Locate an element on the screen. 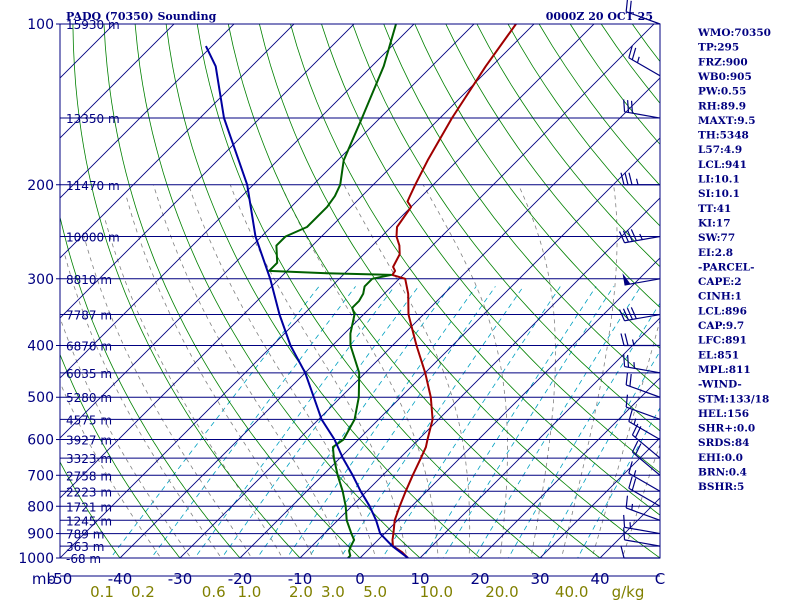 The width and height of the screenshot is (800, 600). index-entry: BSHR:5 is located at coordinates (721, 487).